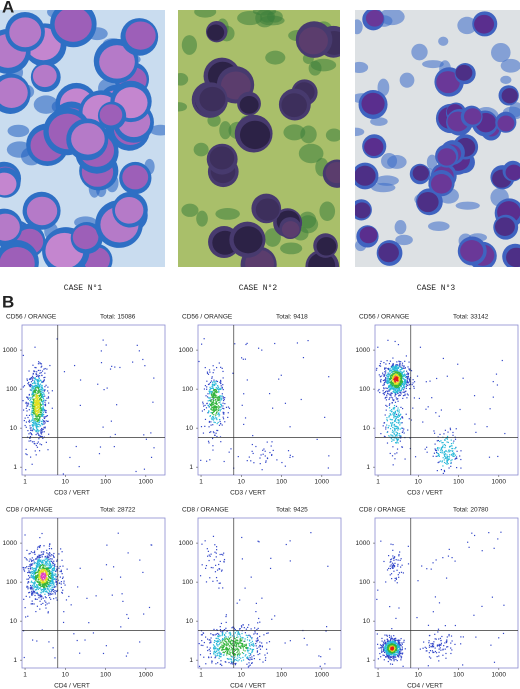 The width and height of the screenshot is (520, 689). What do you see at coordinates (118, 317) in the screenshot?
I see `total-label: Total: 15086` at bounding box center [118, 317].